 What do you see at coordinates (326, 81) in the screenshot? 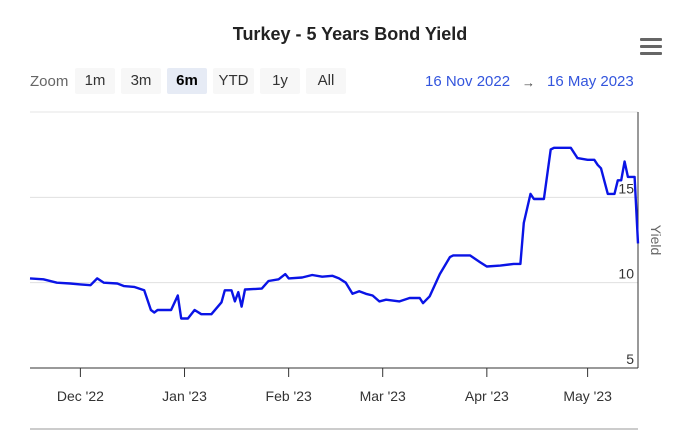
I see `zoom-button-all: All` at bounding box center [326, 81].